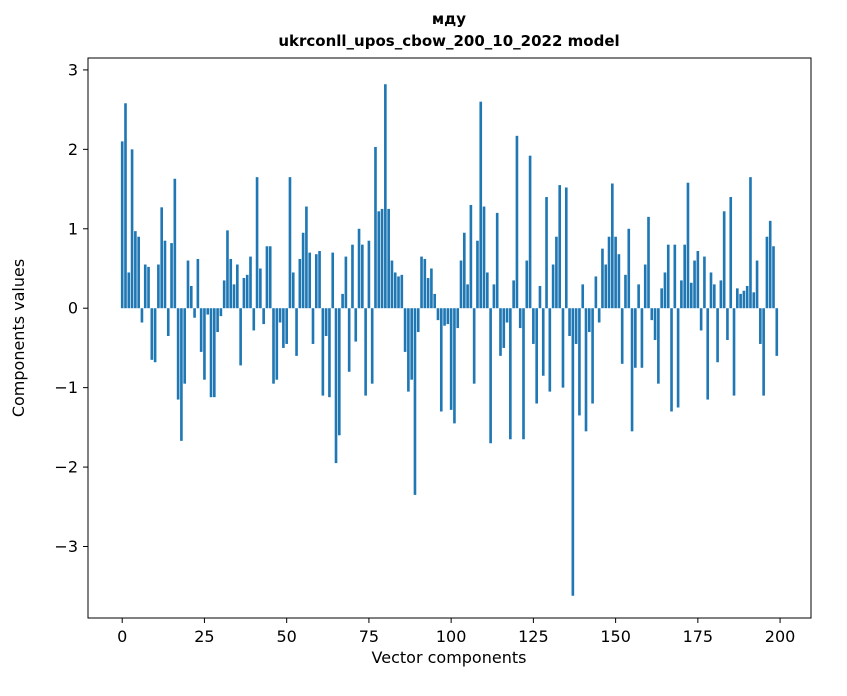 This screenshot has height=696, width=847. I want to click on x-tick-label: 75, so click(369, 636).